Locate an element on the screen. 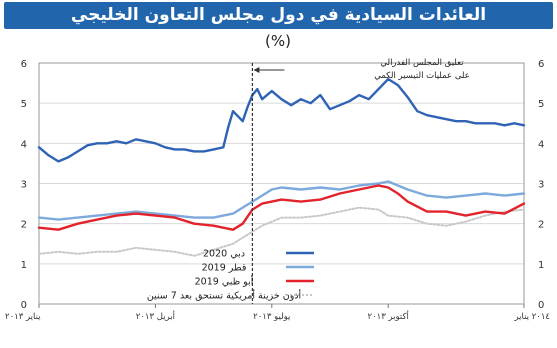 This screenshot has width=557, height=348. y-tick-label-left: 4 is located at coordinates (24, 144).